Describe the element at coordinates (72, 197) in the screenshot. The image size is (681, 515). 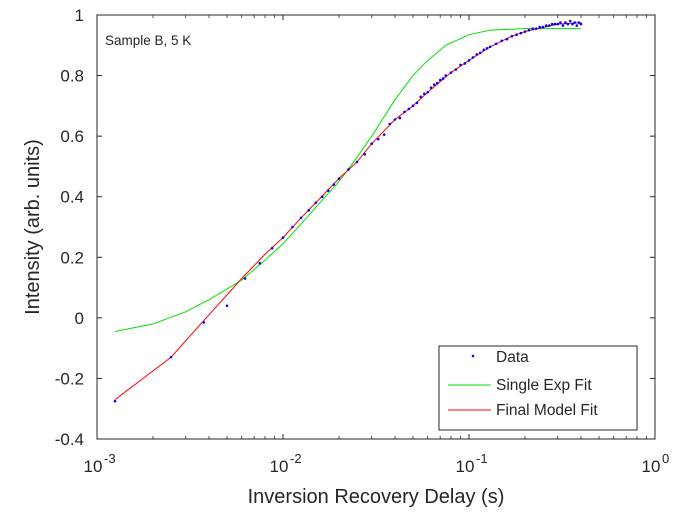
I see `y-tick-label: 0.4` at that location.